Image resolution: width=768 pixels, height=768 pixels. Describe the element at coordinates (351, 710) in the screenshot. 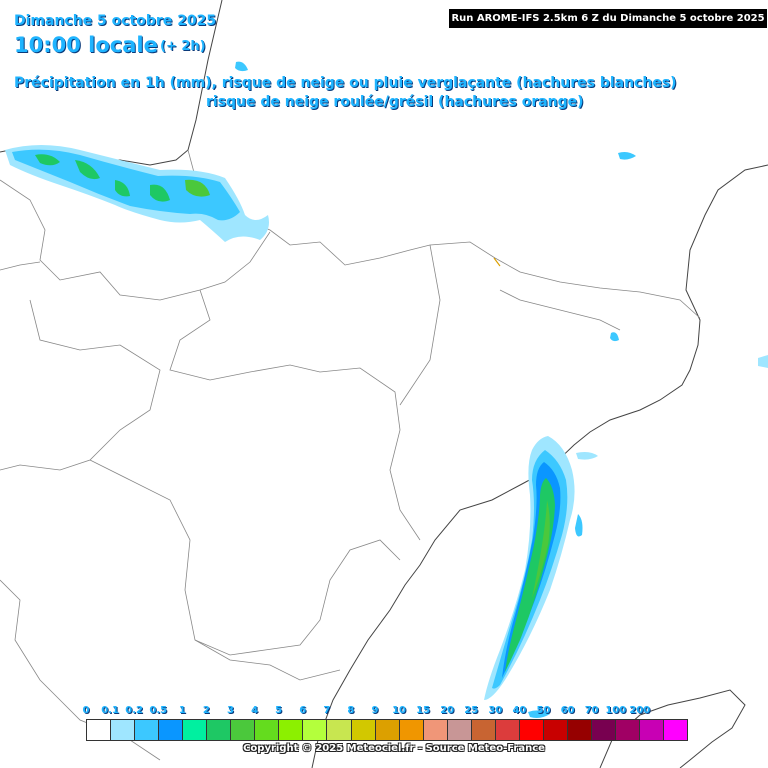

I see `legend-tick-label: 8` at that location.